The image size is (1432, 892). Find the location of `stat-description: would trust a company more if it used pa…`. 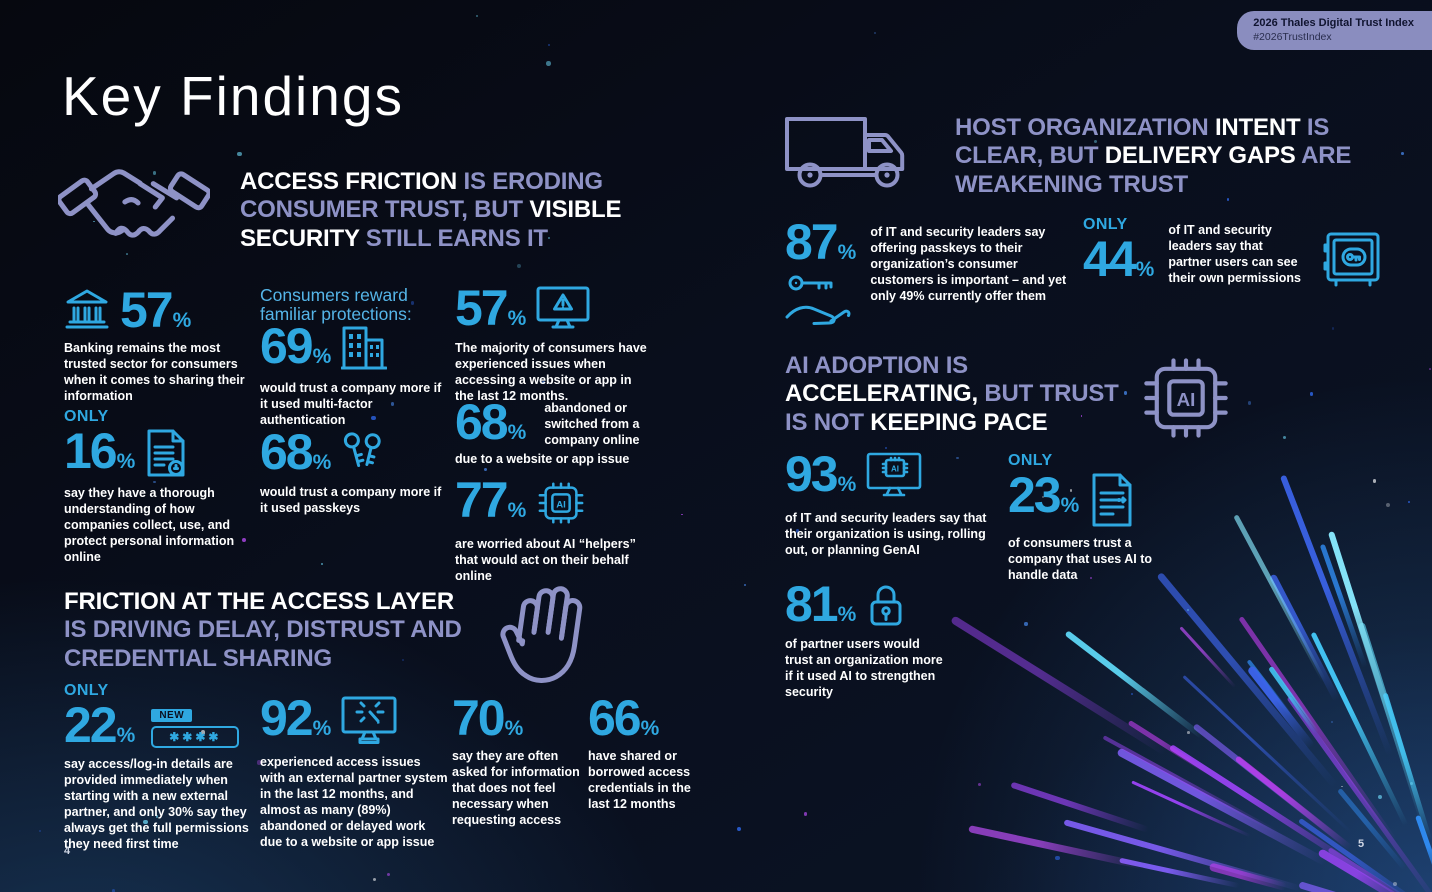

stat-description: would trust a company more if it used pa… is located at coordinates (351, 500).